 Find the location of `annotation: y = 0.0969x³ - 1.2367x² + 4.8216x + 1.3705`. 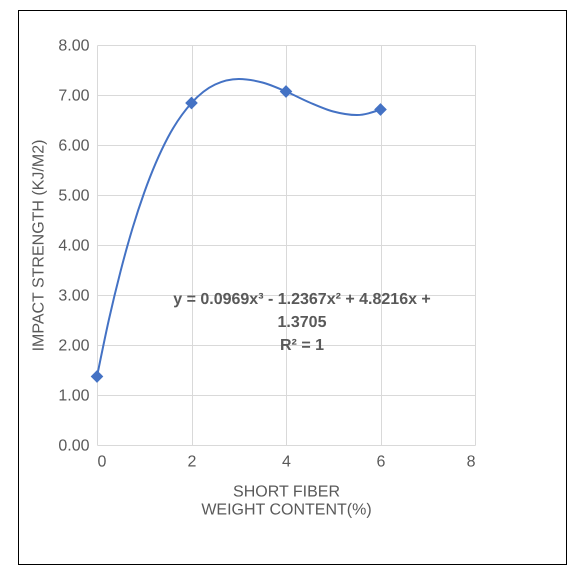

annotation: y = 0.0969x³ - 1.2367x² + 4.8216x + 1.3705 is located at coordinates (302, 311).